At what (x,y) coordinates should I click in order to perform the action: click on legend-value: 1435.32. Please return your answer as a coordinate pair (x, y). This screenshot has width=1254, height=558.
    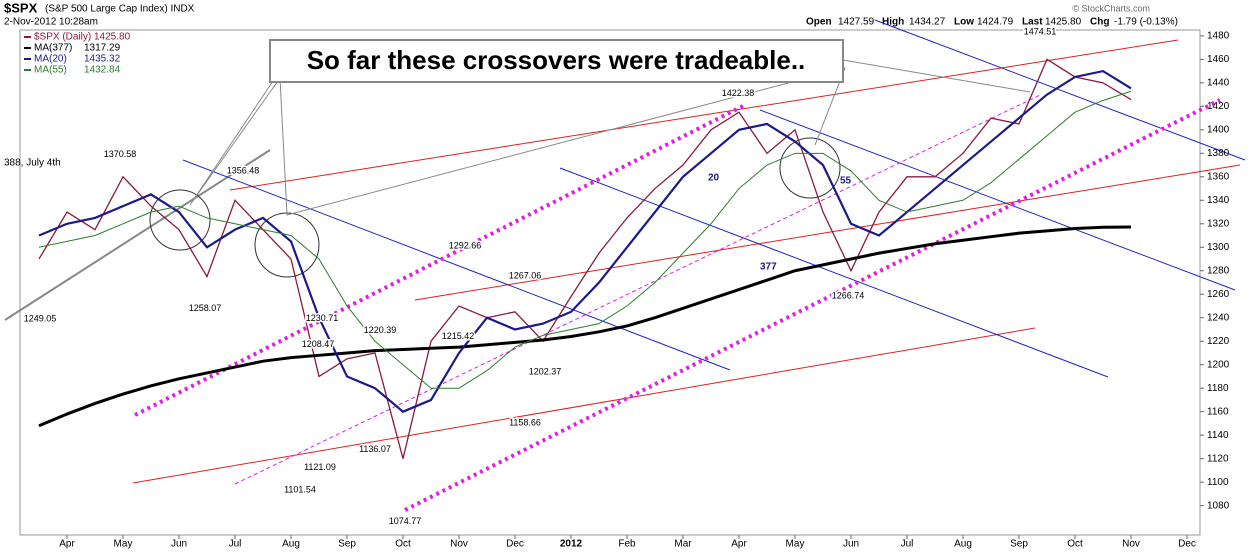
    Looking at the image, I should click on (102, 59).